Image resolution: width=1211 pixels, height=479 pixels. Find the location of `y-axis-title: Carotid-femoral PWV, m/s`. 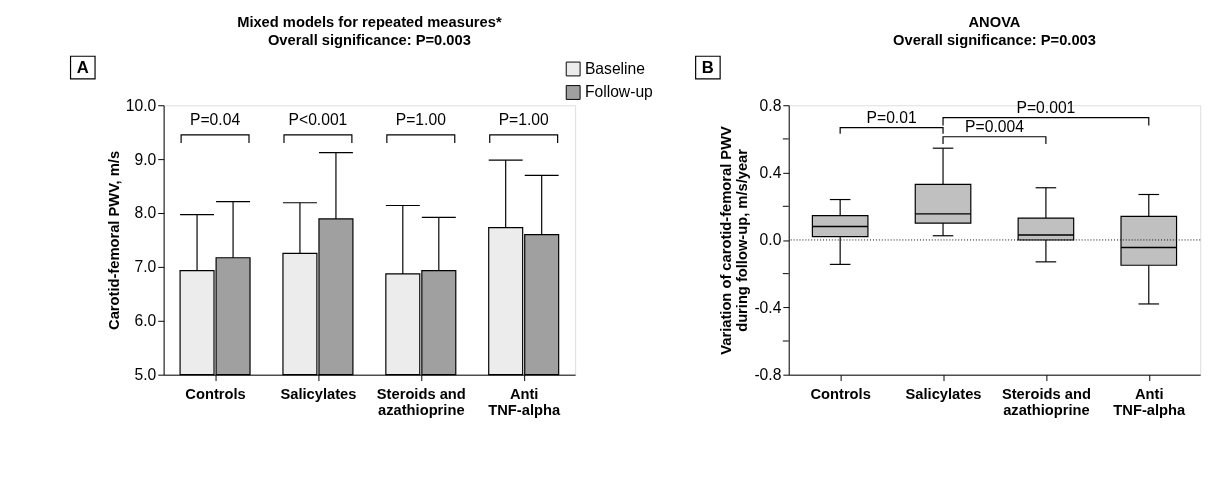

y-axis-title: Carotid-femoral PWV, m/s is located at coordinates (113, 240).